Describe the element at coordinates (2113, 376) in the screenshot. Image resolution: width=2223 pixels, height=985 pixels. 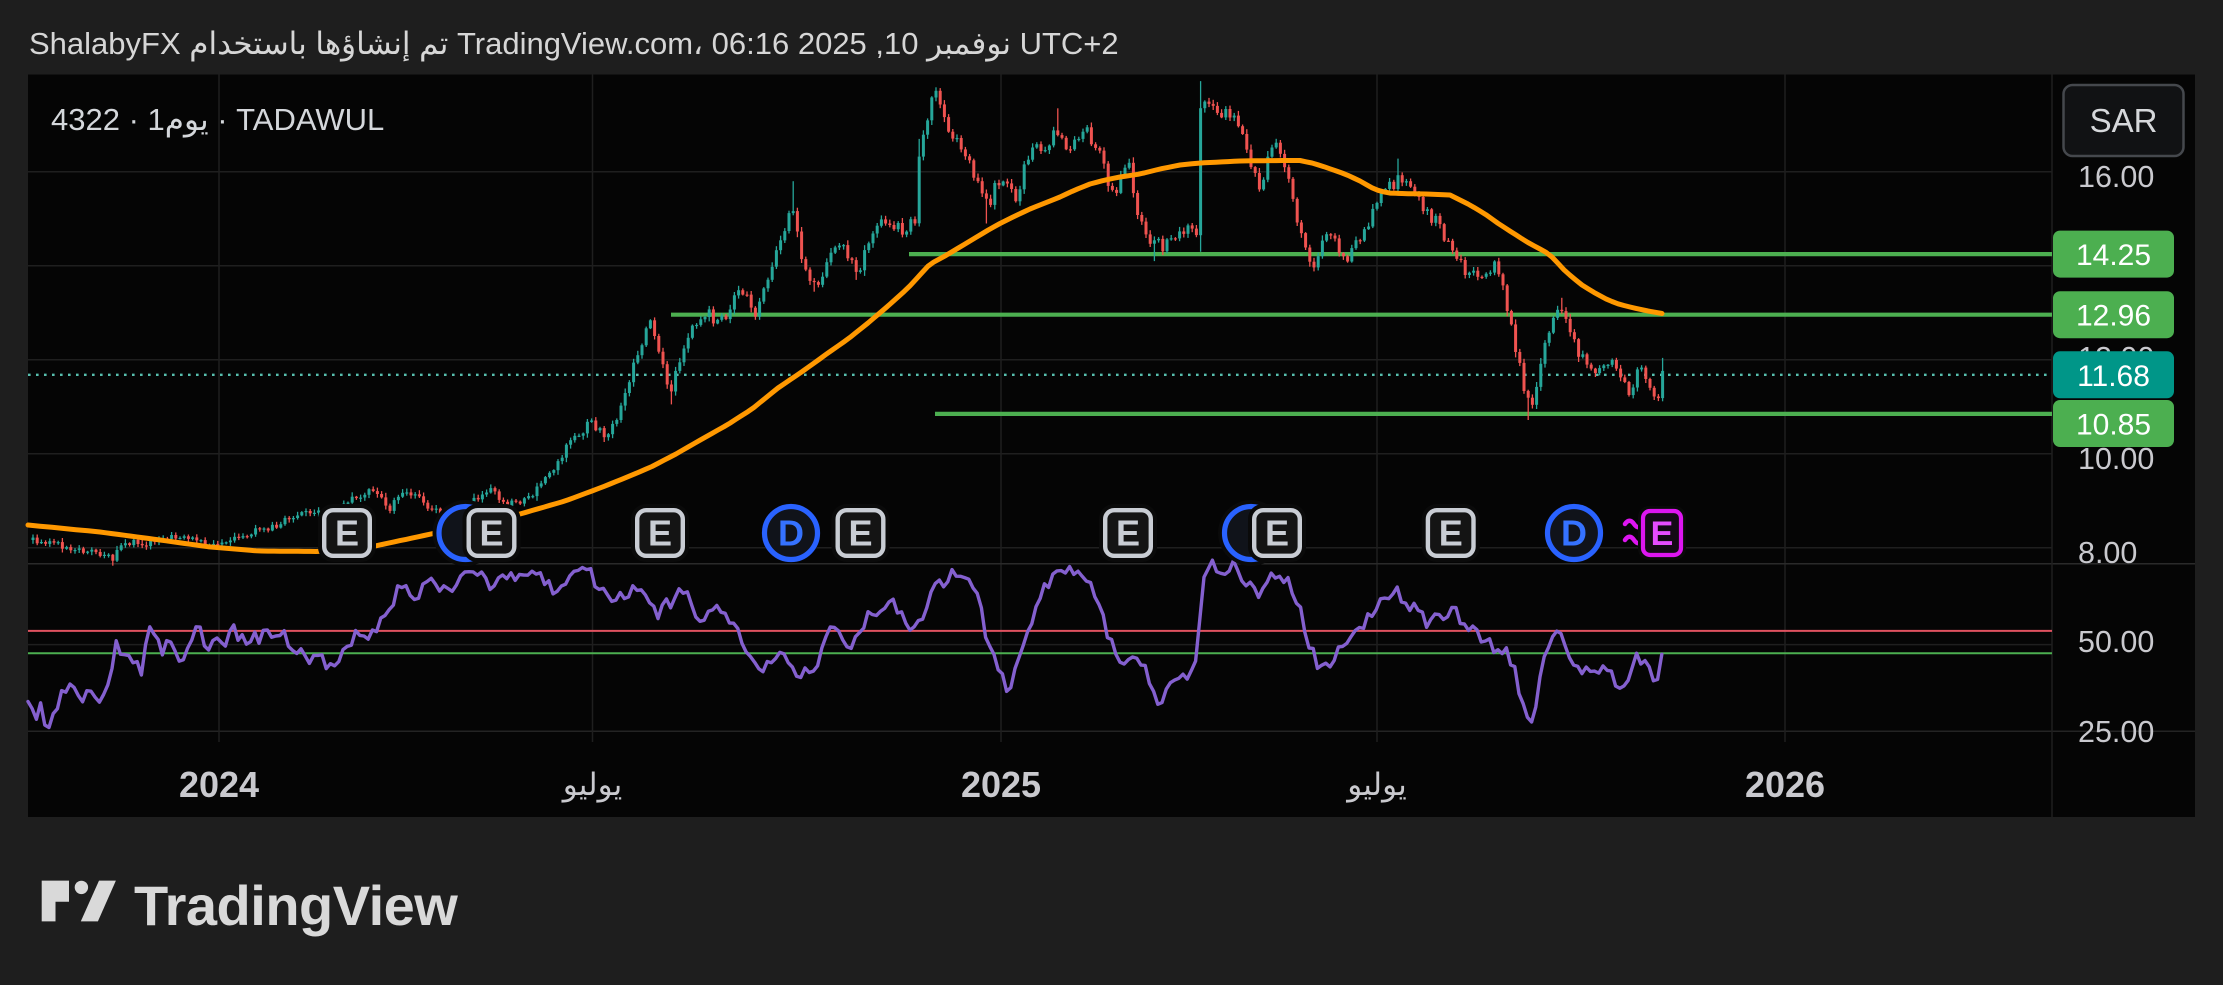
I see `svg-text: 11.68` at that location.